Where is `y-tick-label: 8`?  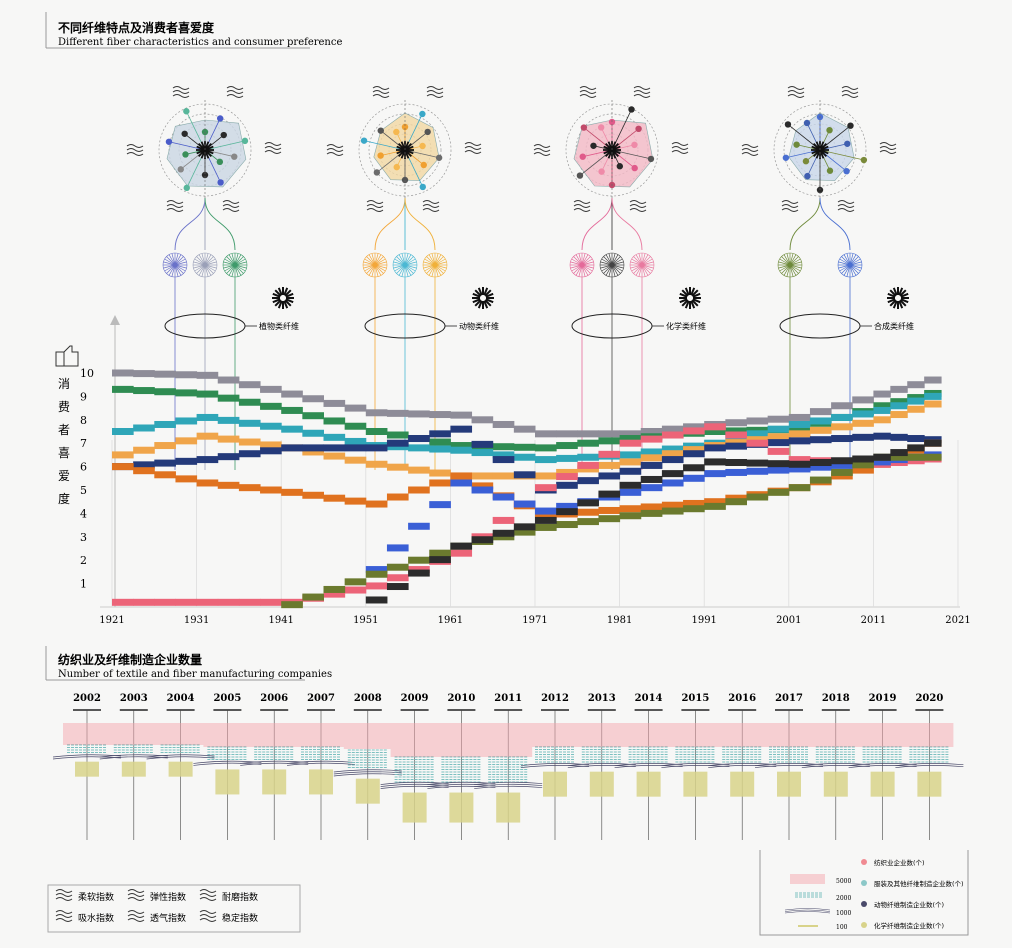
y-tick-label: 8 is located at coordinates (83, 420).